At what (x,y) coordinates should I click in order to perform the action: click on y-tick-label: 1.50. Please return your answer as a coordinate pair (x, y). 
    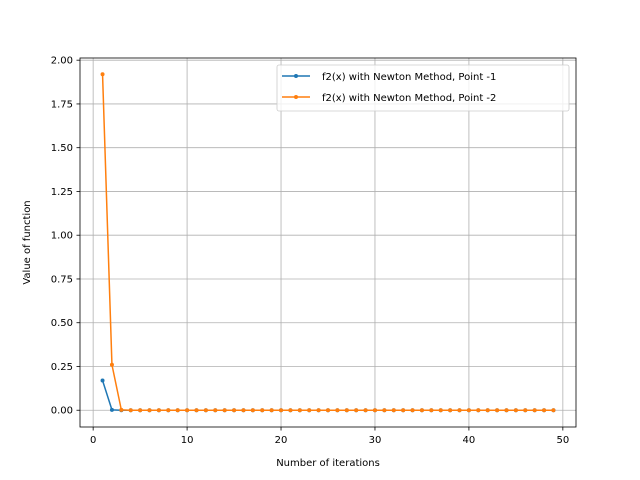
    Looking at the image, I should click on (62, 148).